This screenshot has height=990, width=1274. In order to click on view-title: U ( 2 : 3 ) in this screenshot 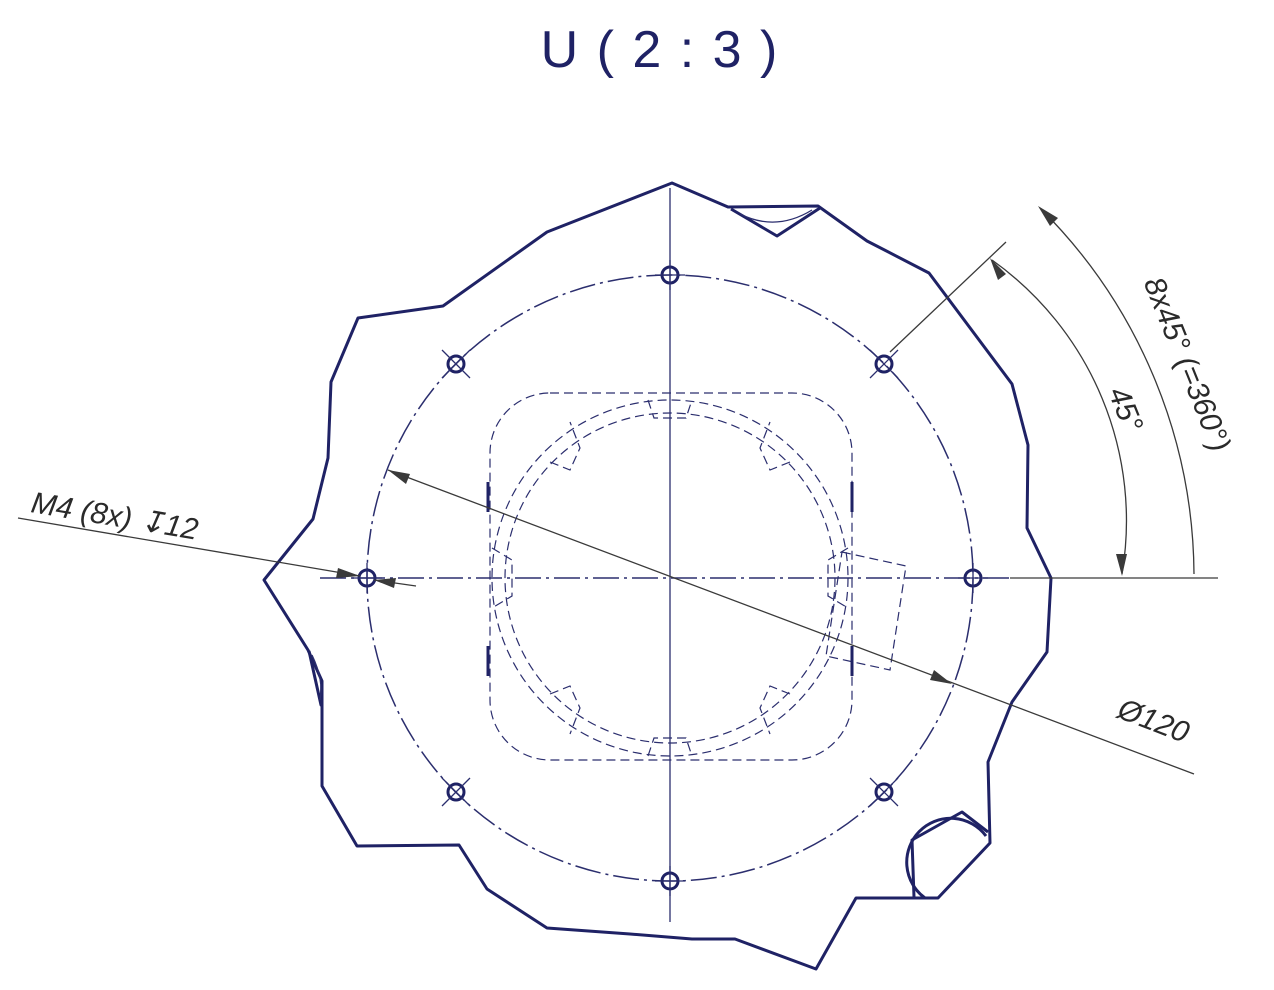, I will do `click(660, 50)`.